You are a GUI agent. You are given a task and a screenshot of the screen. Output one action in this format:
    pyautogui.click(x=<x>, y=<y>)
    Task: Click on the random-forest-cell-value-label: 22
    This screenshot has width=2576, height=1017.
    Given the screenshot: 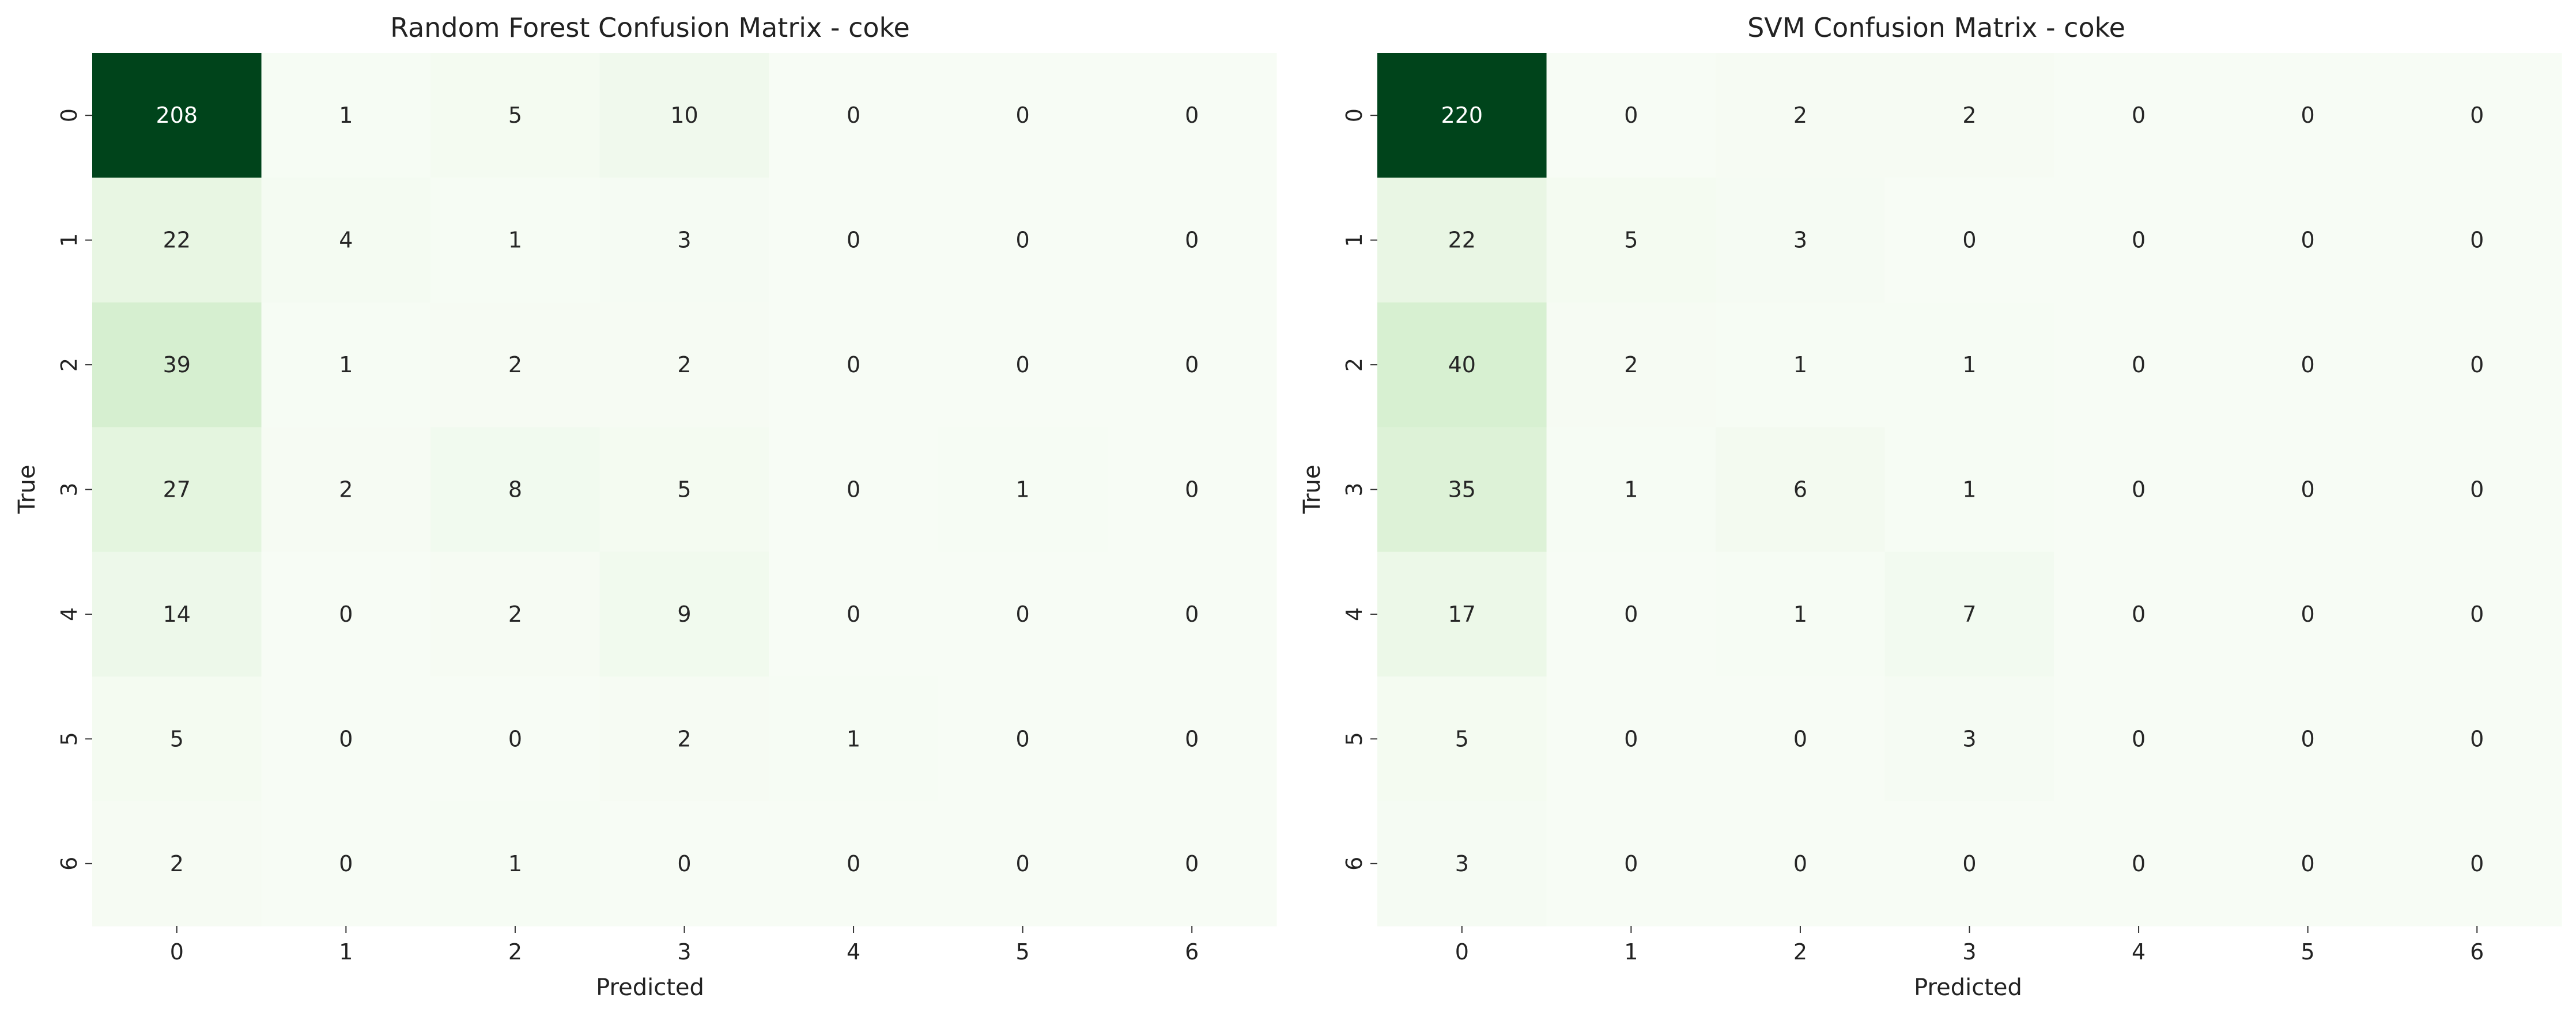 What is the action you would take?
    pyautogui.click(x=177, y=240)
    